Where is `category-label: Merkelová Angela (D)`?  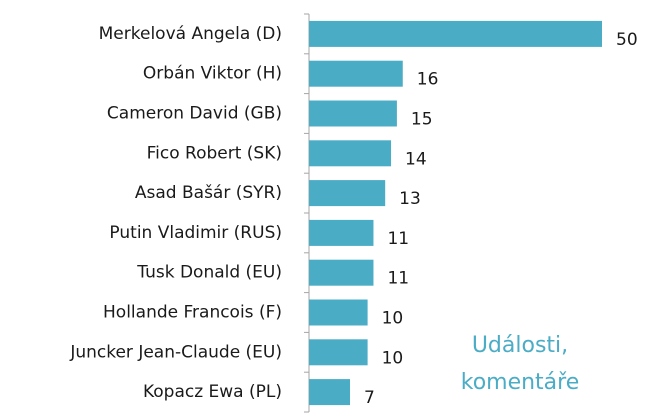
category-label: Merkelová Angela (D) is located at coordinates (190, 34).